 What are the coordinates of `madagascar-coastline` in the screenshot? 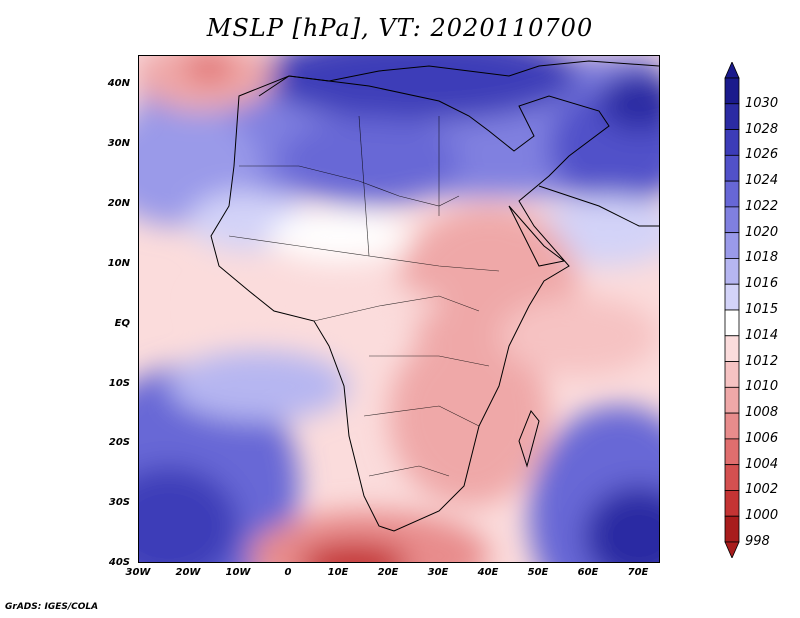 It's located at (529, 439).